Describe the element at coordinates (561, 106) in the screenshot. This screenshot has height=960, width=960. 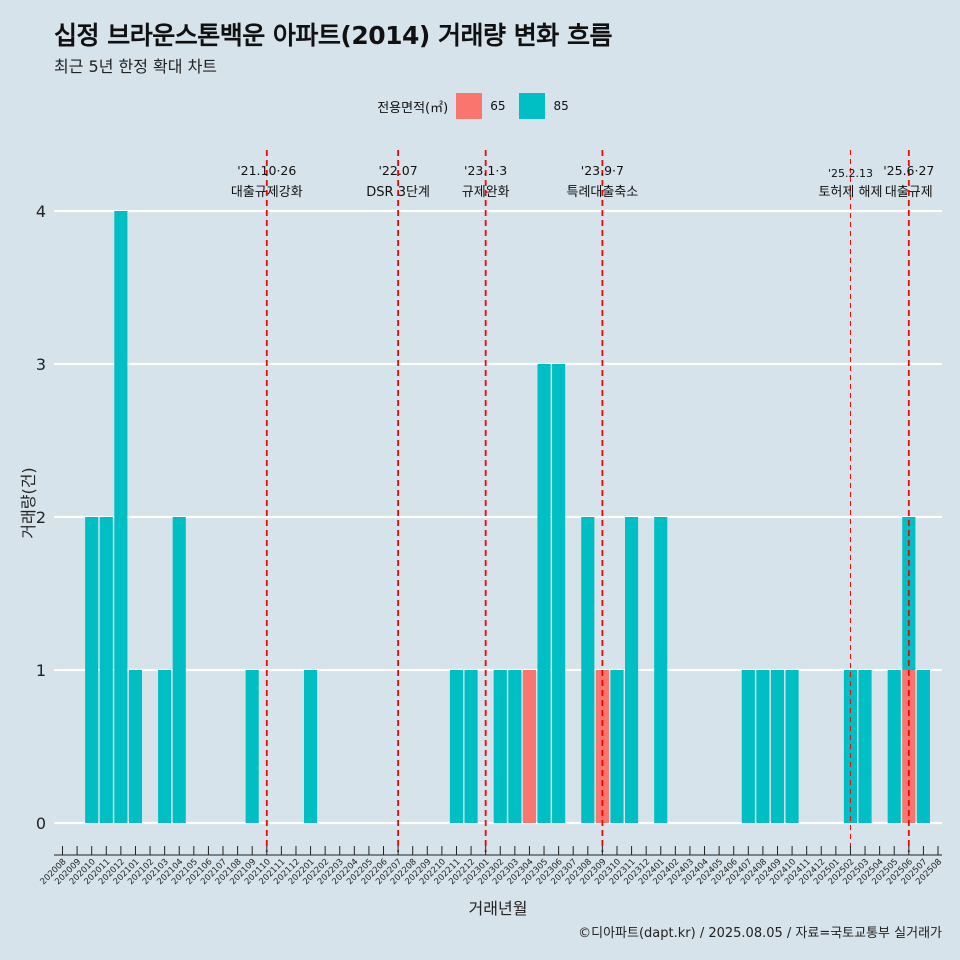
I see `legend-label-85: 85` at that location.